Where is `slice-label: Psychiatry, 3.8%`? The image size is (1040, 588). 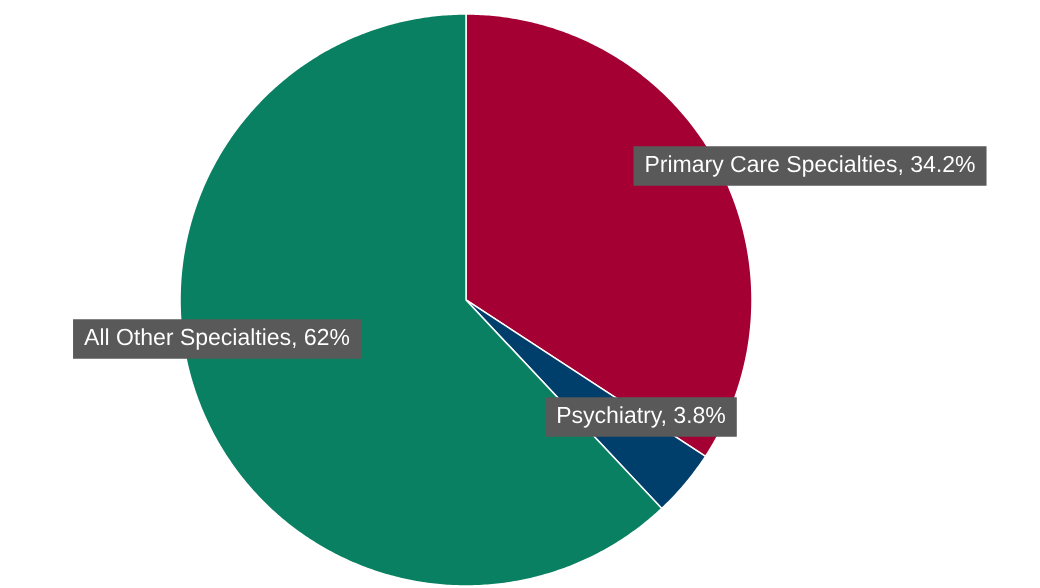 slice-label: Psychiatry, 3.8% is located at coordinates (641, 417).